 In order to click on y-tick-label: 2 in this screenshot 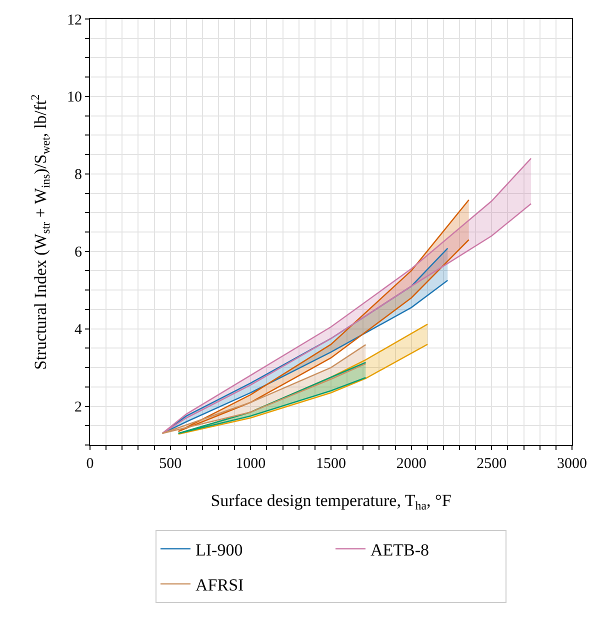, I will do `click(78, 408)`.